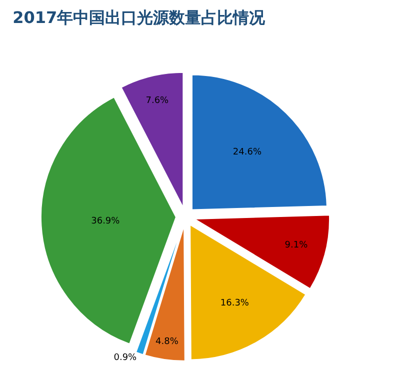 Image resolution: width=419 pixels, height=387 pixels. I want to click on data-label: 24.6%, so click(247, 153).